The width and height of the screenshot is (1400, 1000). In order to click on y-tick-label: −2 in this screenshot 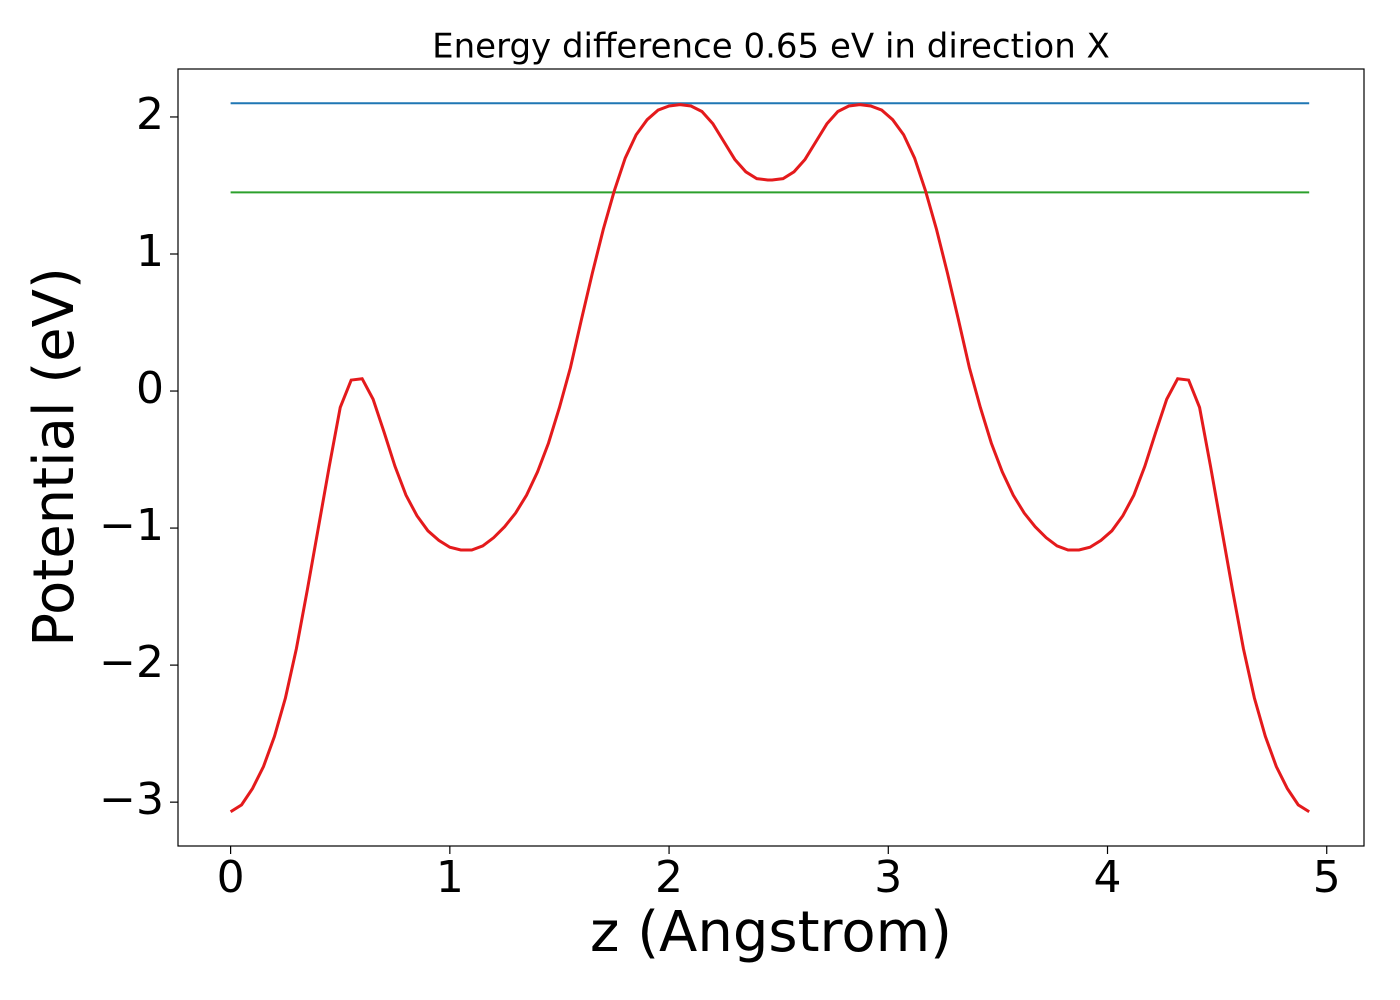, I will do `click(131, 662)`.